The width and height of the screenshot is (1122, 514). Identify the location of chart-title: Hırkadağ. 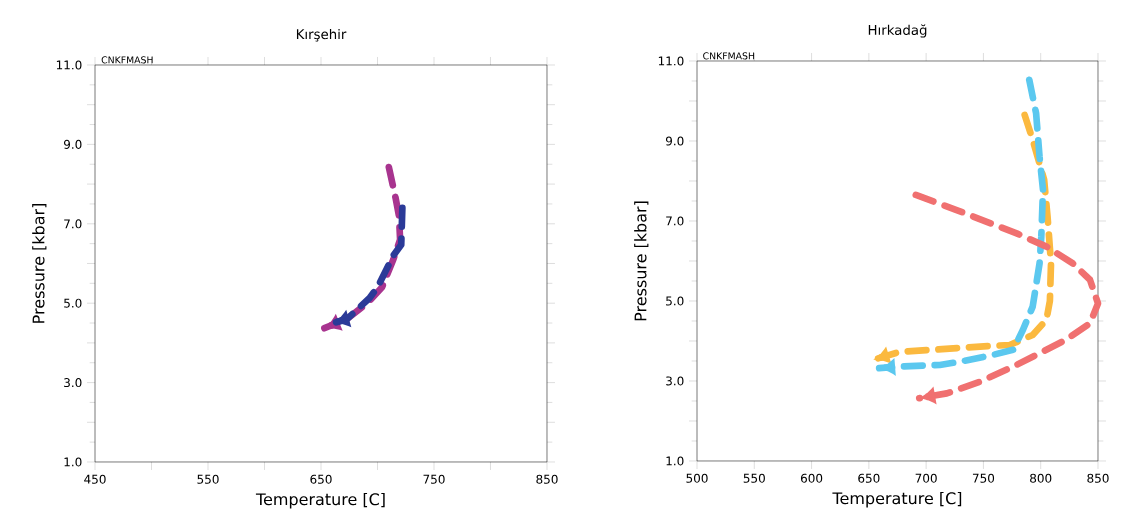
(897, 31).